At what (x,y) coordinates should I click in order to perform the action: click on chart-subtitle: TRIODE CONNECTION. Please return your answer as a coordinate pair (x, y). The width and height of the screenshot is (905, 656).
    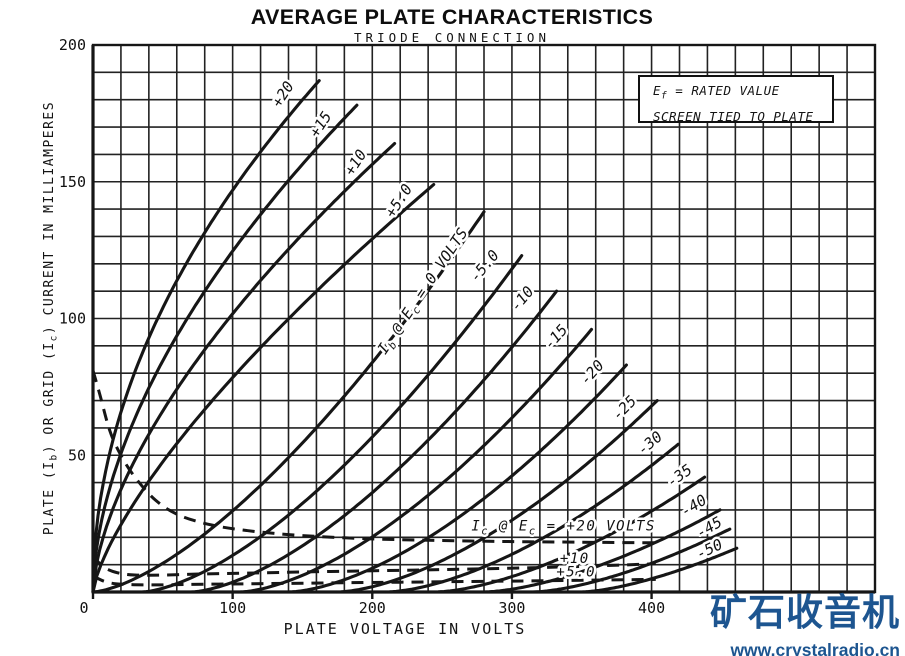
    Looking at the image, I should click on (452, 37).